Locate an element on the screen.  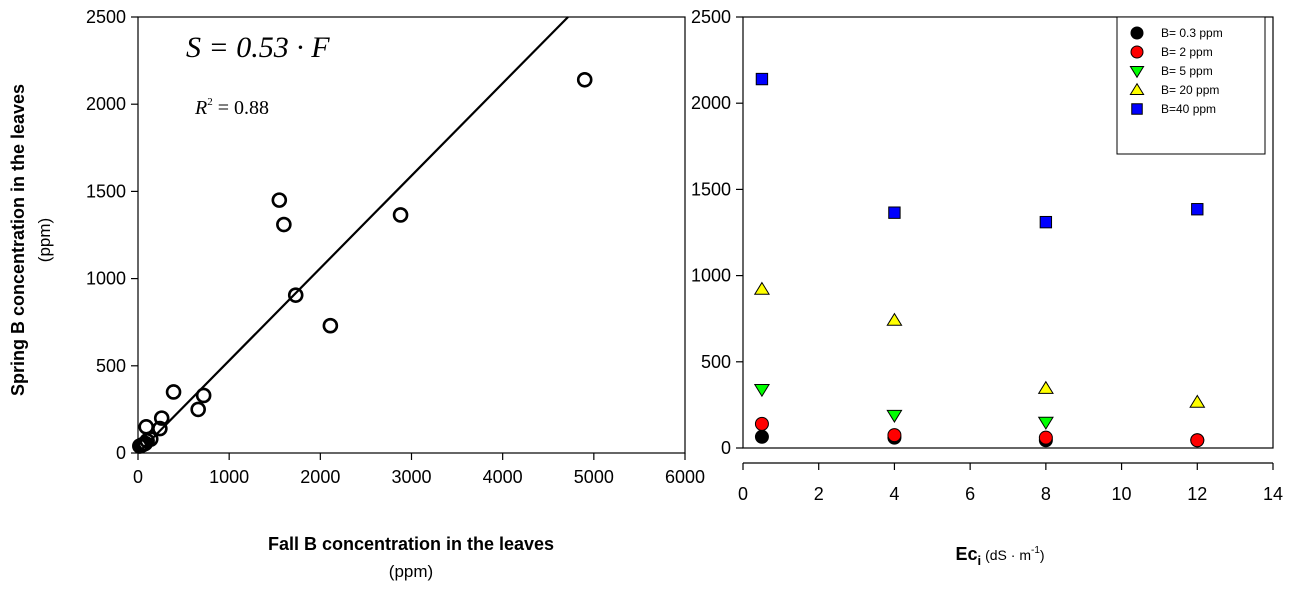
legend-label-b-0-3-ppm: B= 0.3 ppm is located at coordinates (1192, 33).